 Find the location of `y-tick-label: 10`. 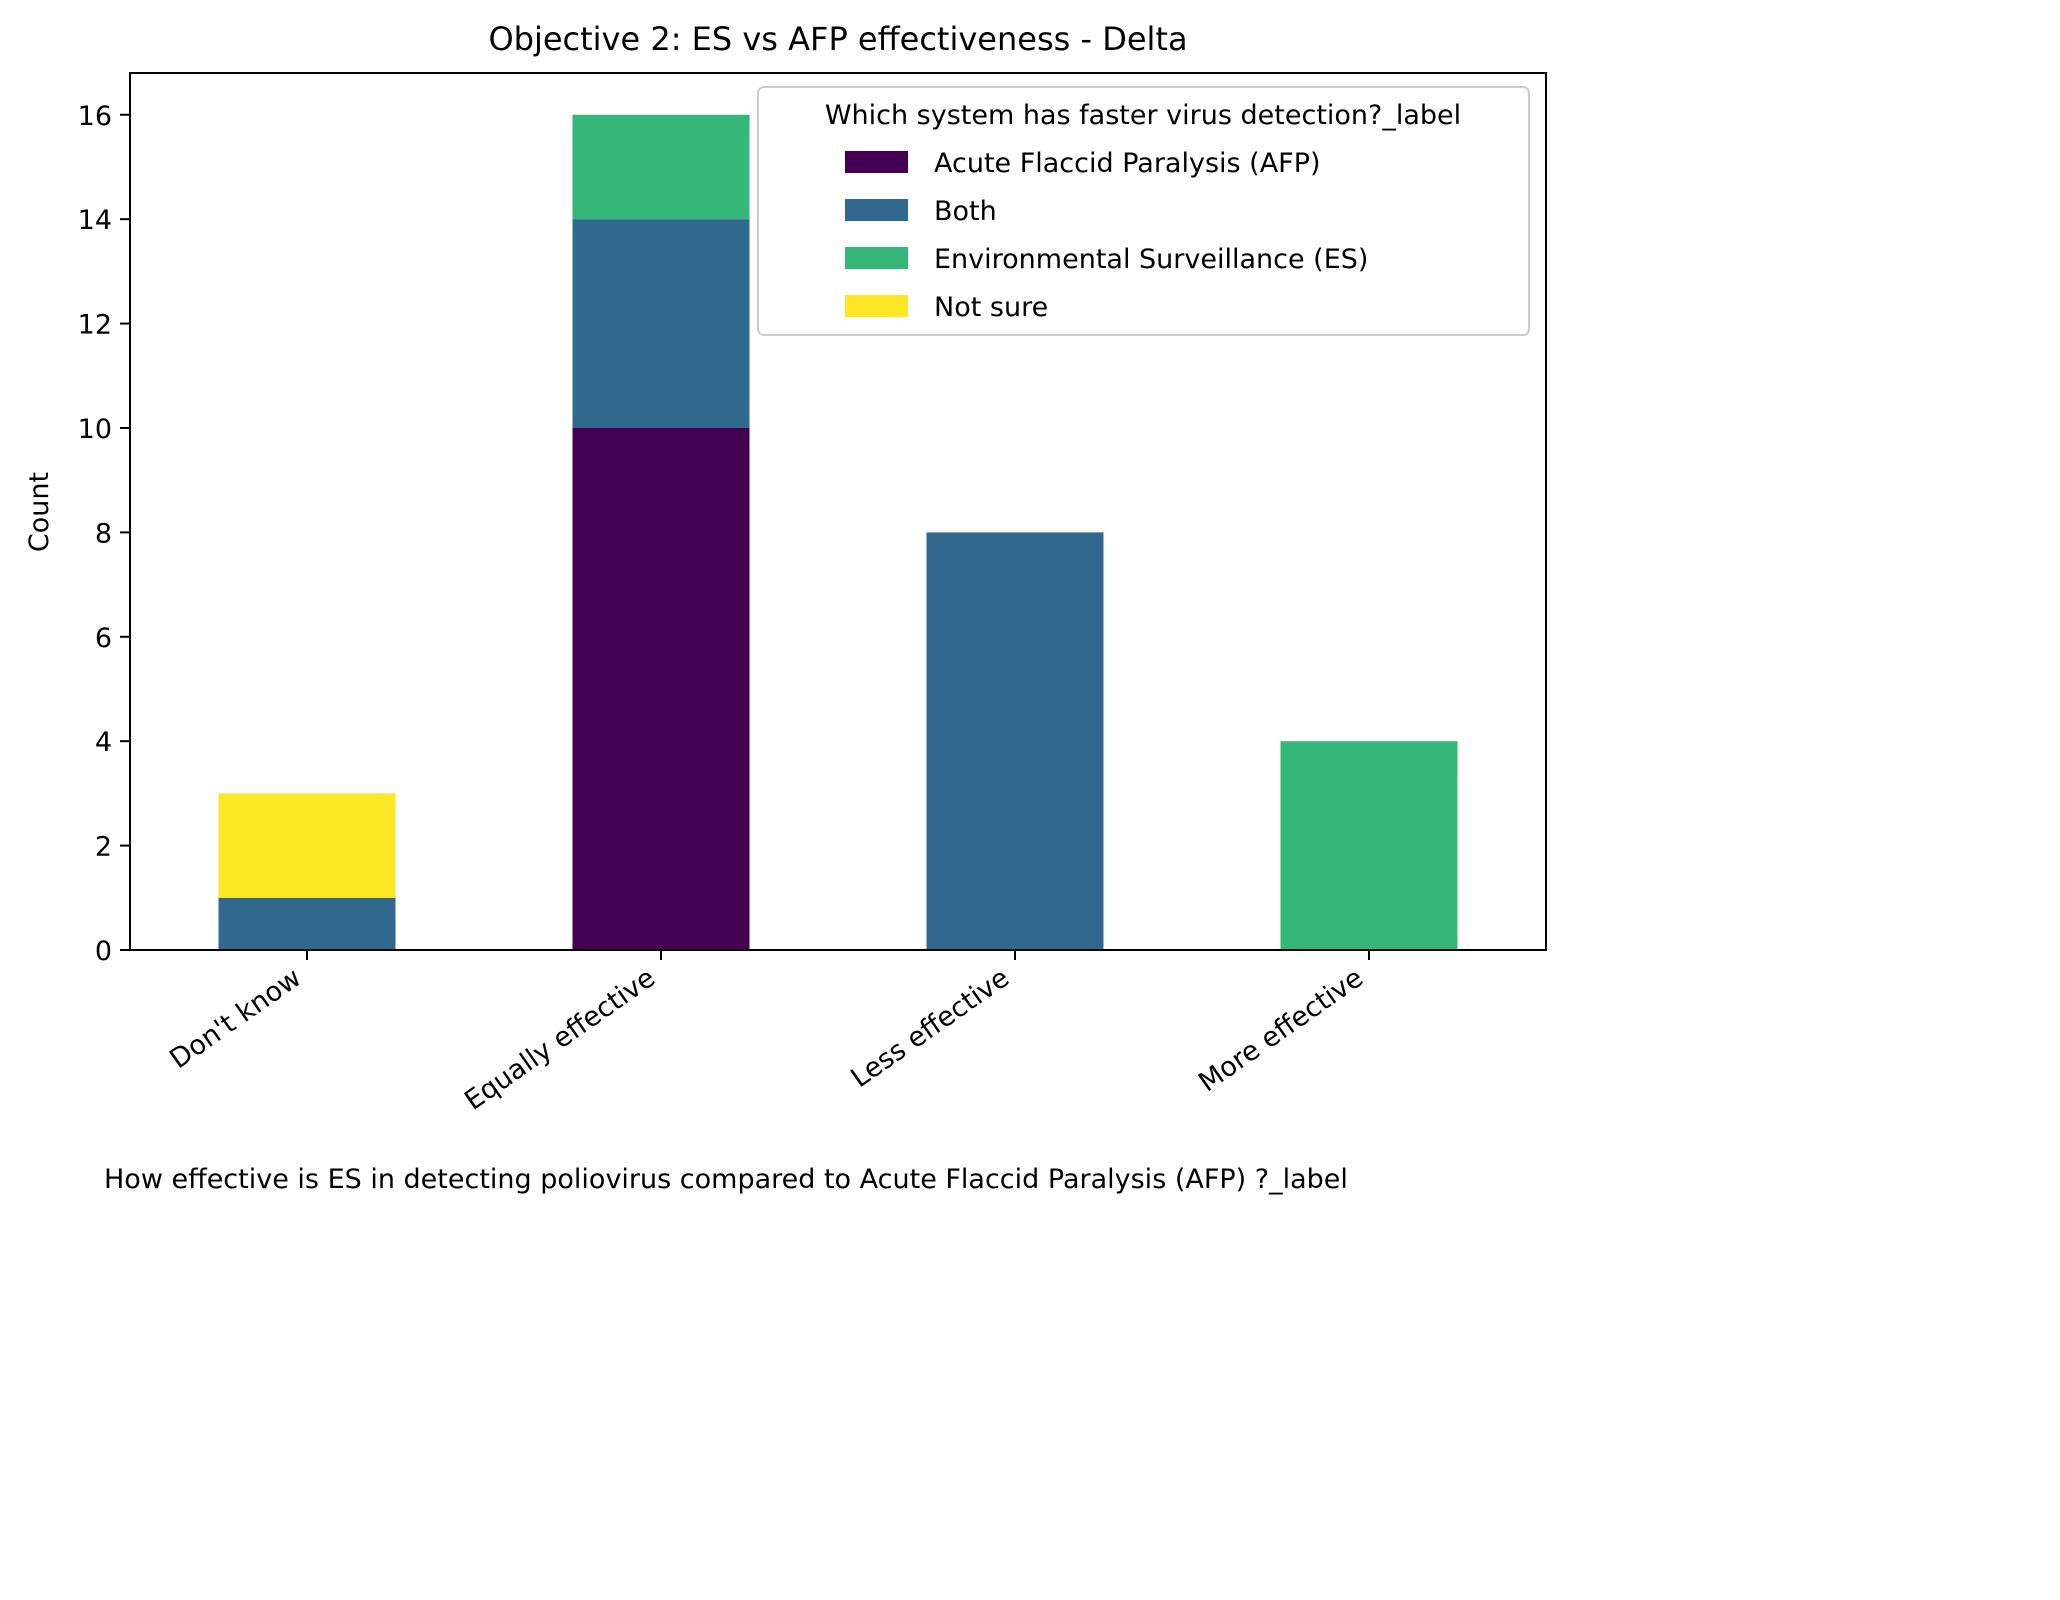

y-tick-label: 10 is located at coordinates (95, 429).